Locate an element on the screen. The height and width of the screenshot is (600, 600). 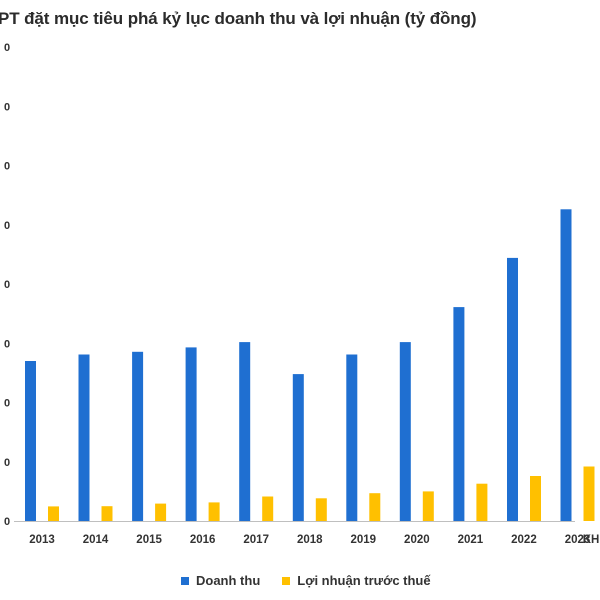
bar-revenue-2014 is located at coordinates (84, 437).